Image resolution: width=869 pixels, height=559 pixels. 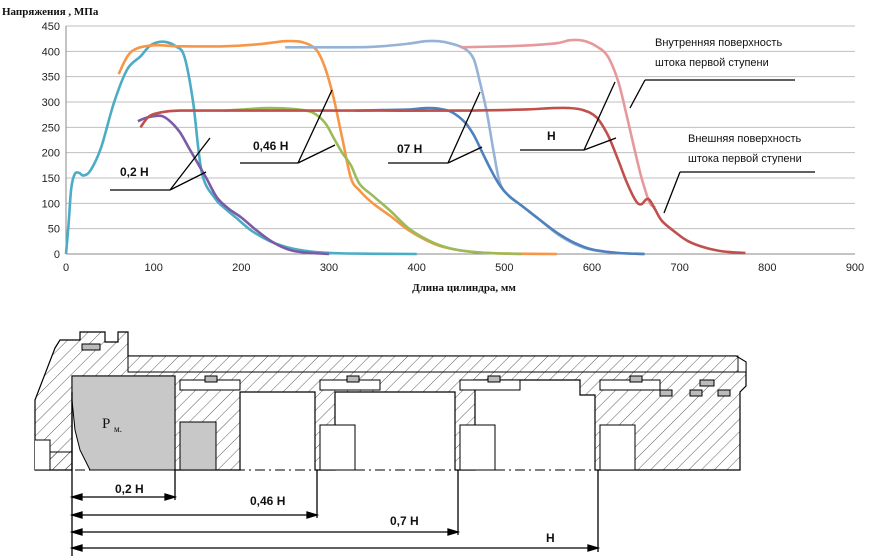 What do you see at coordinates (679, 268) in the screenshot?
I see `x-tick-label: 700` at bounding box center [679, 268].